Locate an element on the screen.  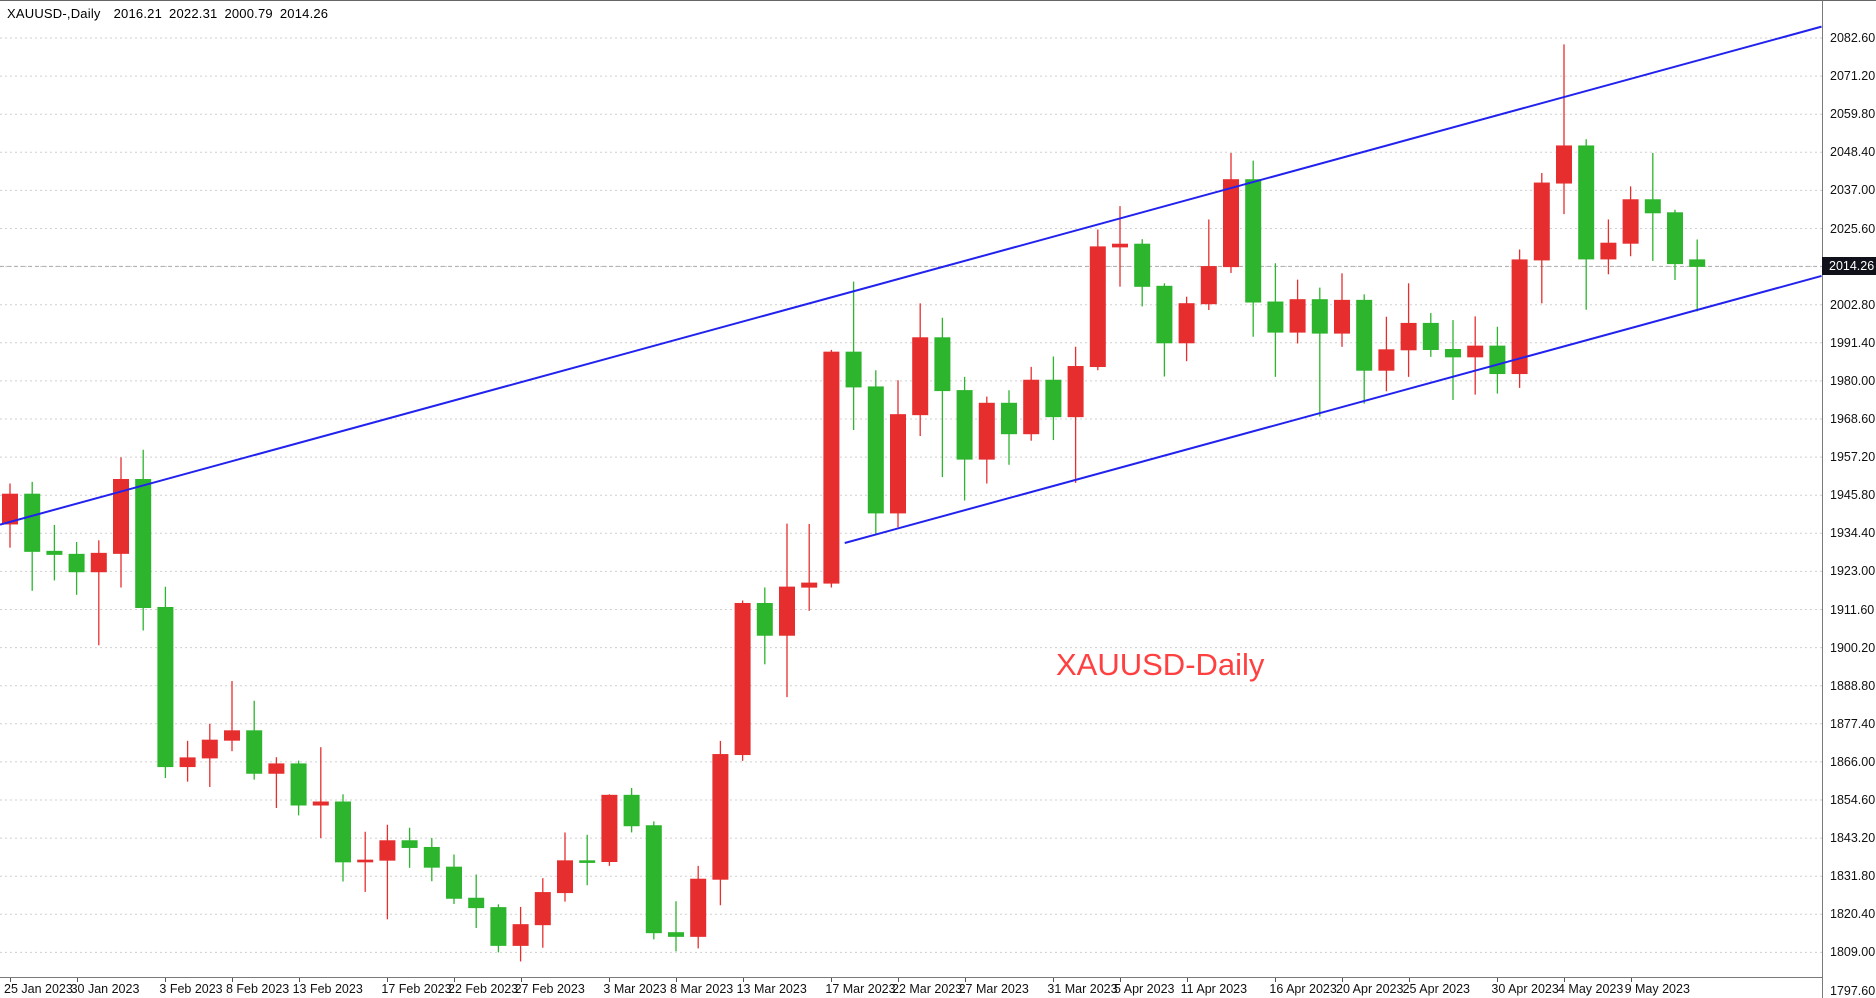
price-tick-label: 2071.20 is located at coordinates (1853, 76).